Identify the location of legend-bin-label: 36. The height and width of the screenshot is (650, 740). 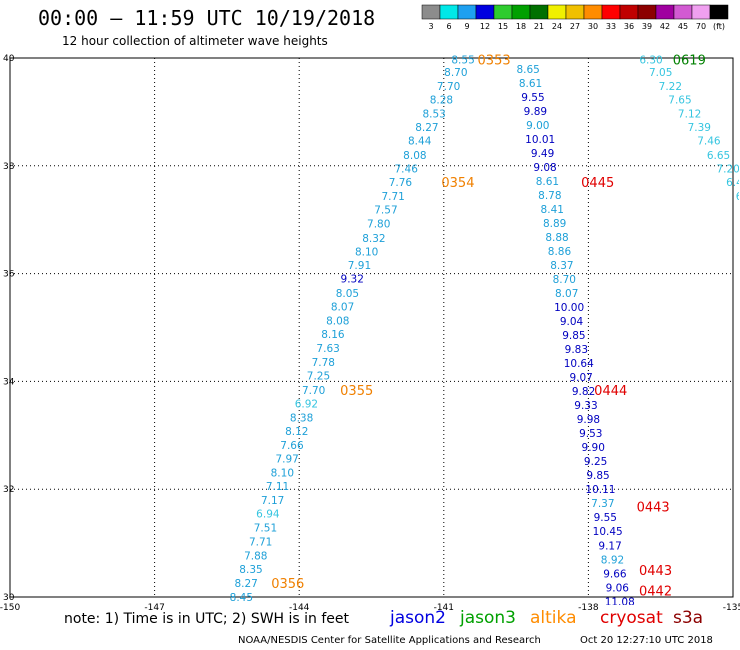
(629, 26).